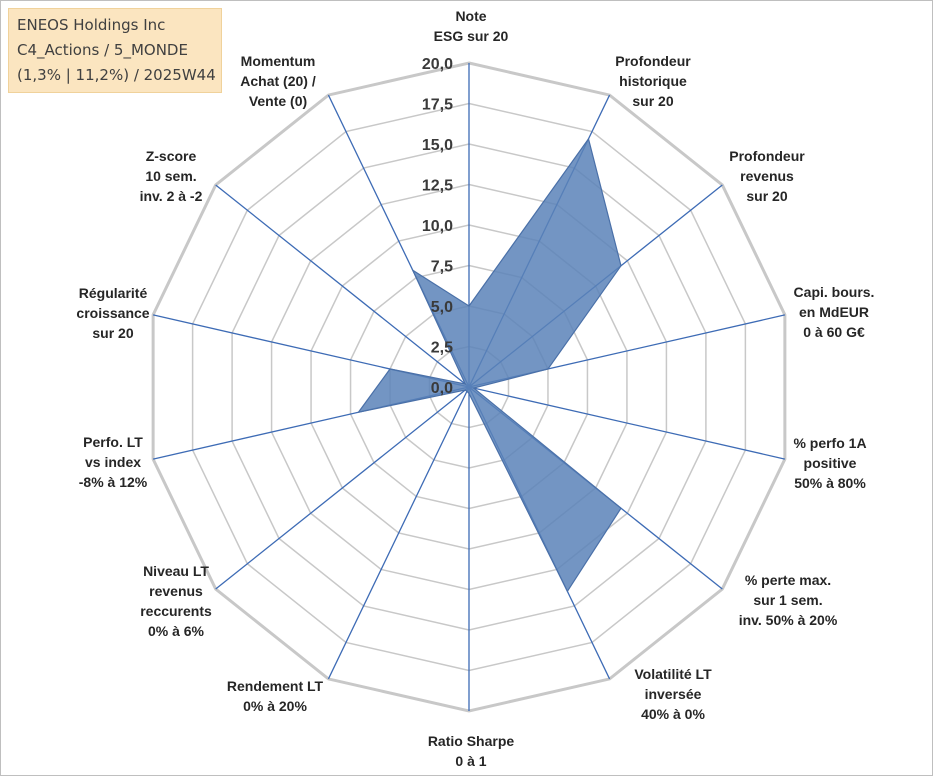 Image resolution: width=933 pixels, height=777 pixels. What do you see at coordinates (171, 196) in the screenshot?
I see `category-label-12-line-2: inv. 2 à -2` at bounding box center [171, 196].